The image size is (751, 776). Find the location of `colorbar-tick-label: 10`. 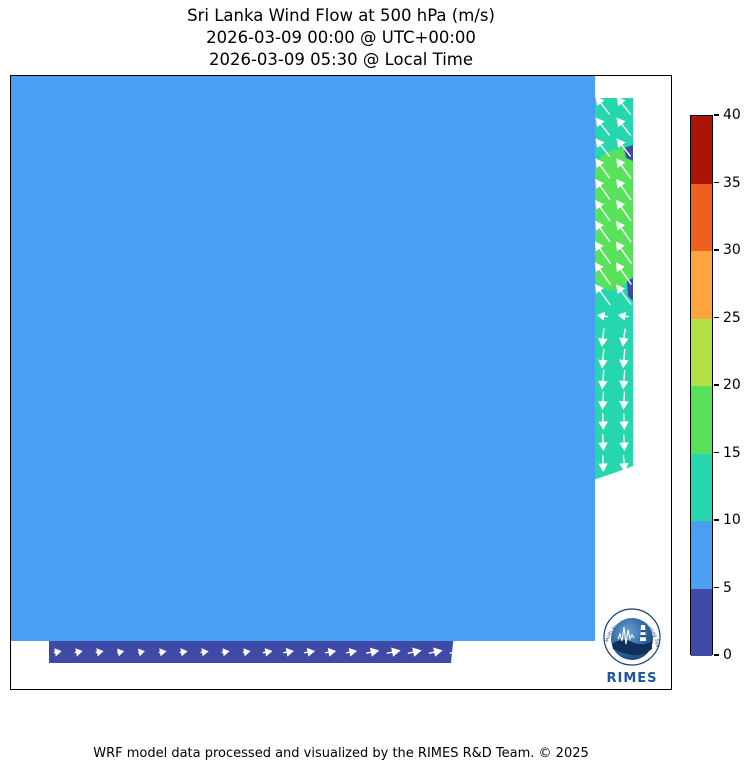

colorbar-tick-label: 10 is located at coordinates (732, 520).